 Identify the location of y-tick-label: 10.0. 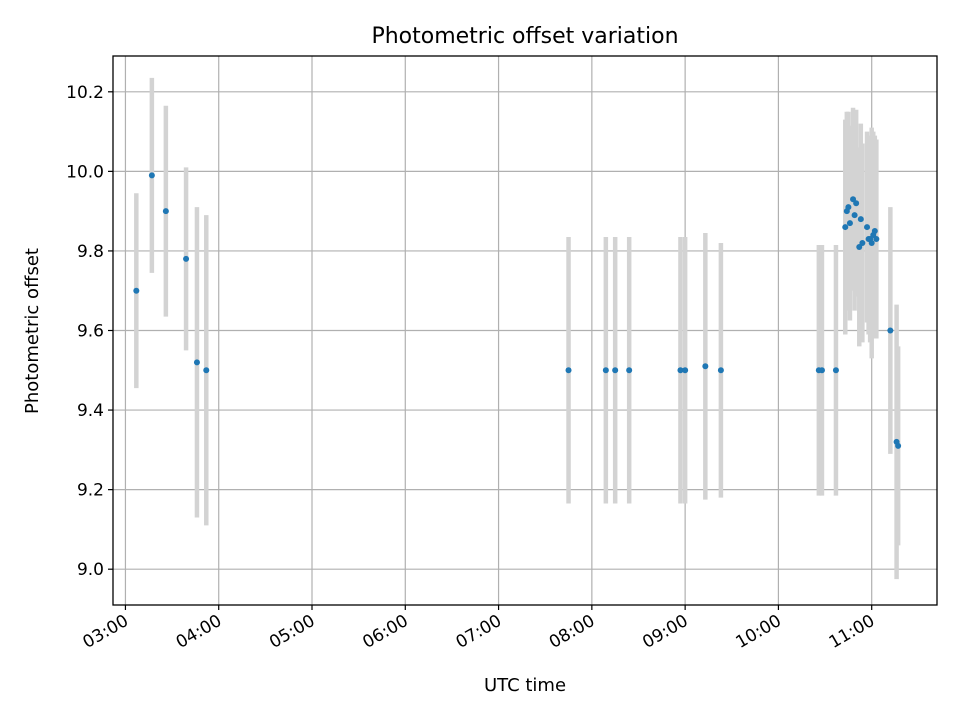
(85, 172).